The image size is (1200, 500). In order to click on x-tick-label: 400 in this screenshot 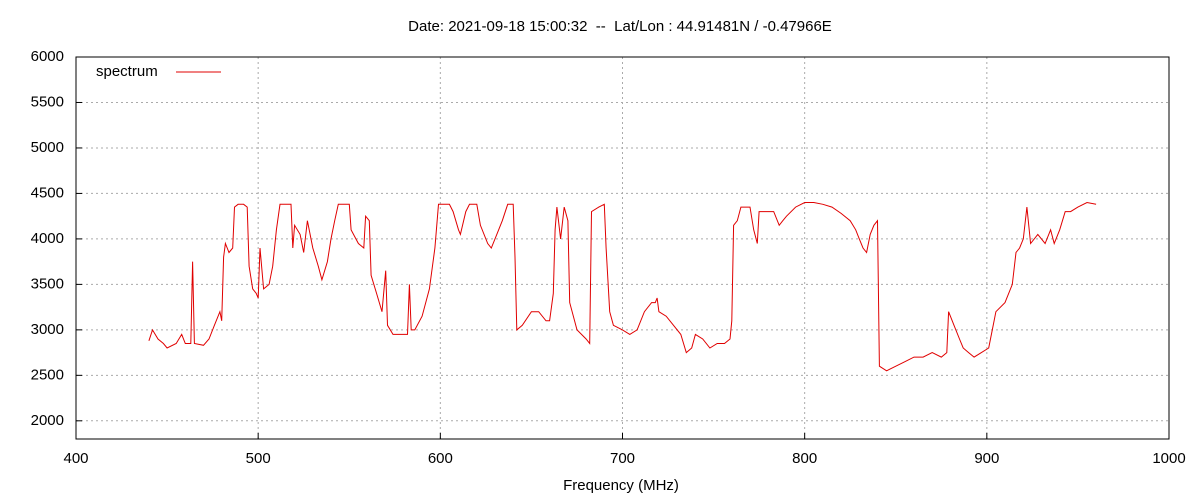, I will do `click(75, 458)`.